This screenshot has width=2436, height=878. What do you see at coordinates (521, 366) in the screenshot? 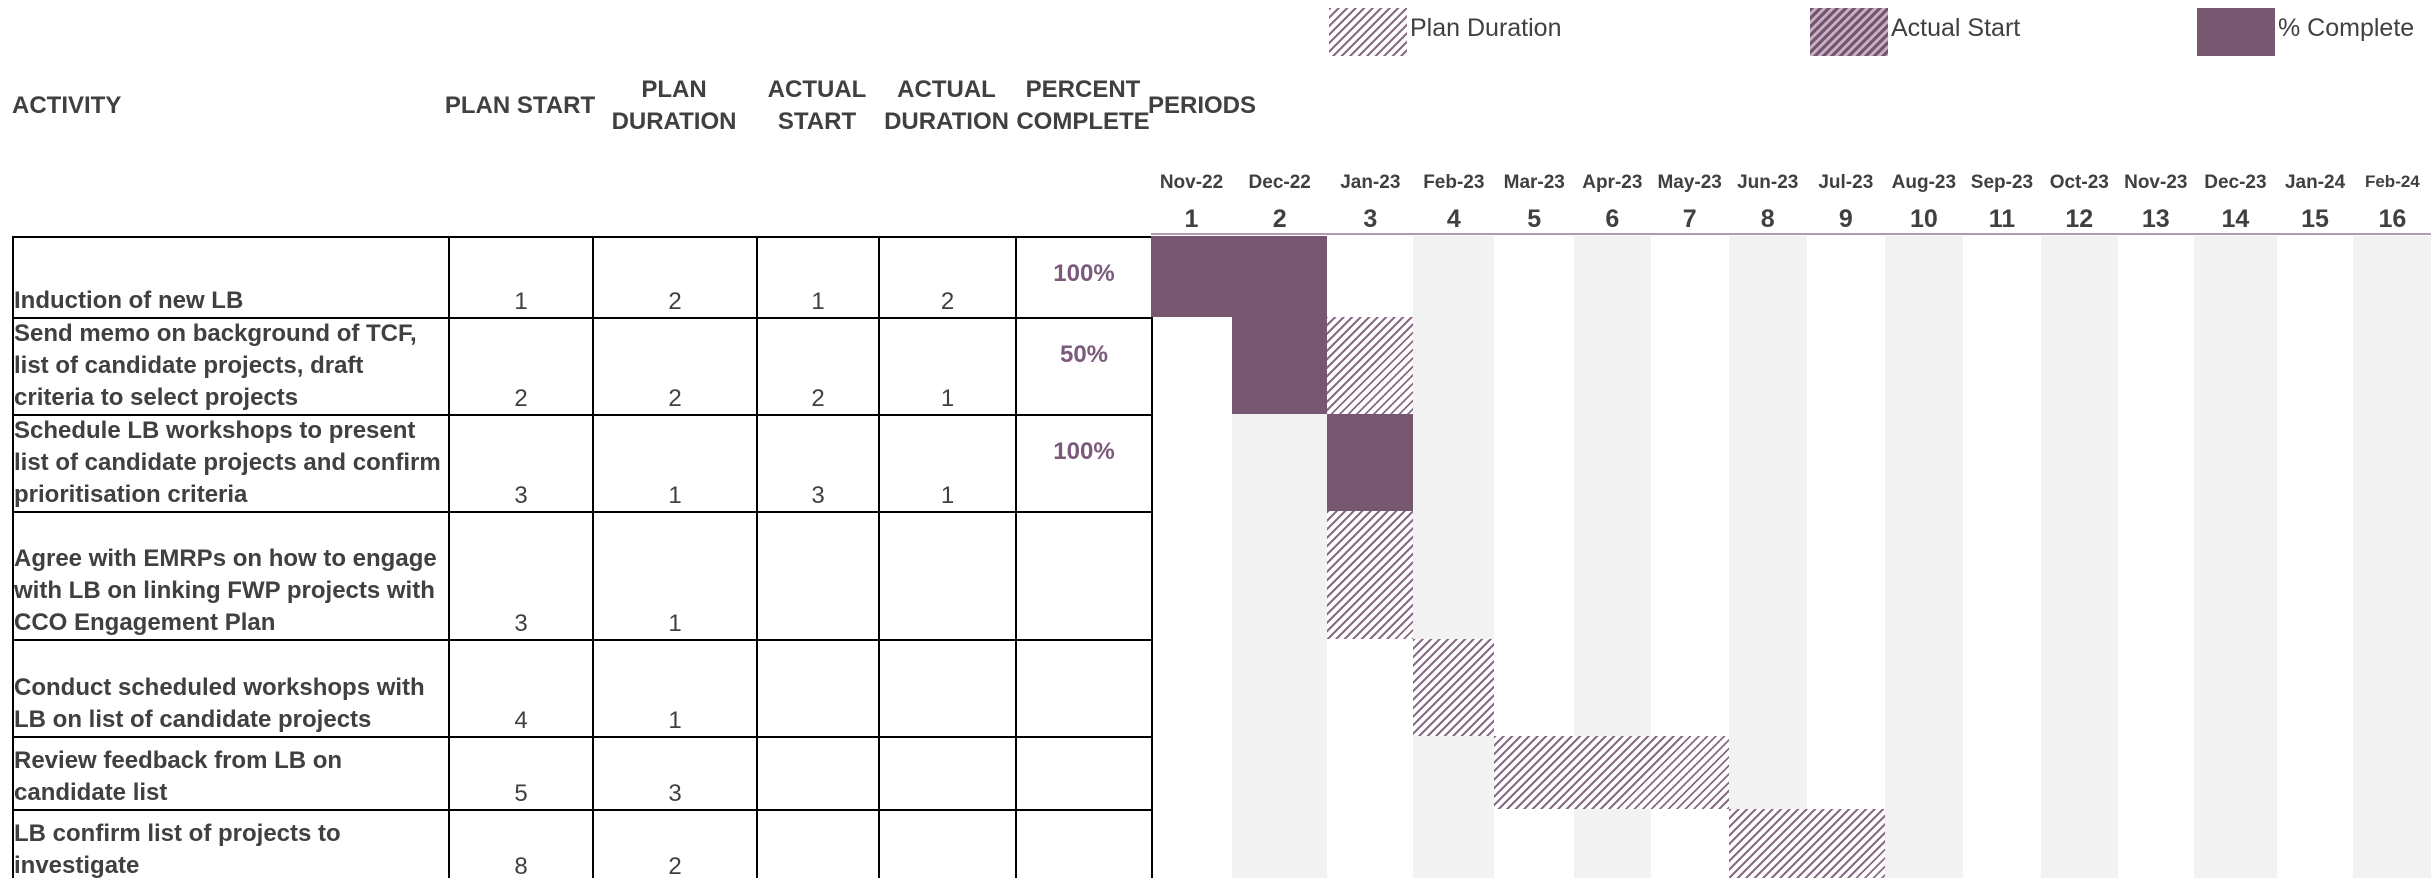
I see `plan-start-cell: 2` at bounding box center [521, 366].